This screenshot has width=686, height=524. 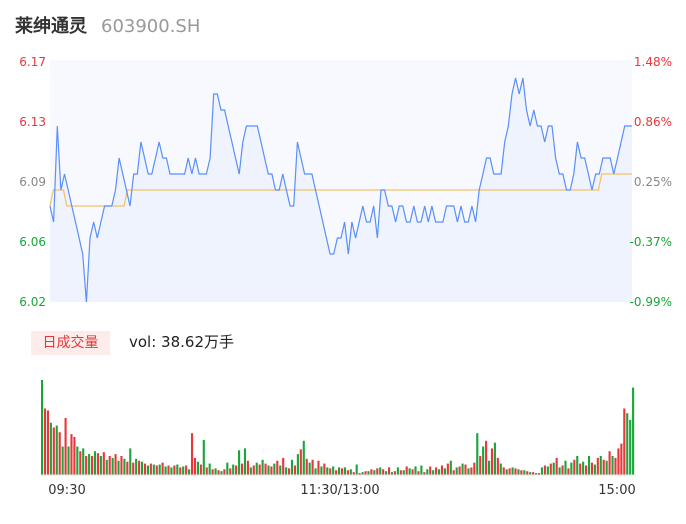 I want to click on y-tick-left: 6.06, so click(x=32, y=242).